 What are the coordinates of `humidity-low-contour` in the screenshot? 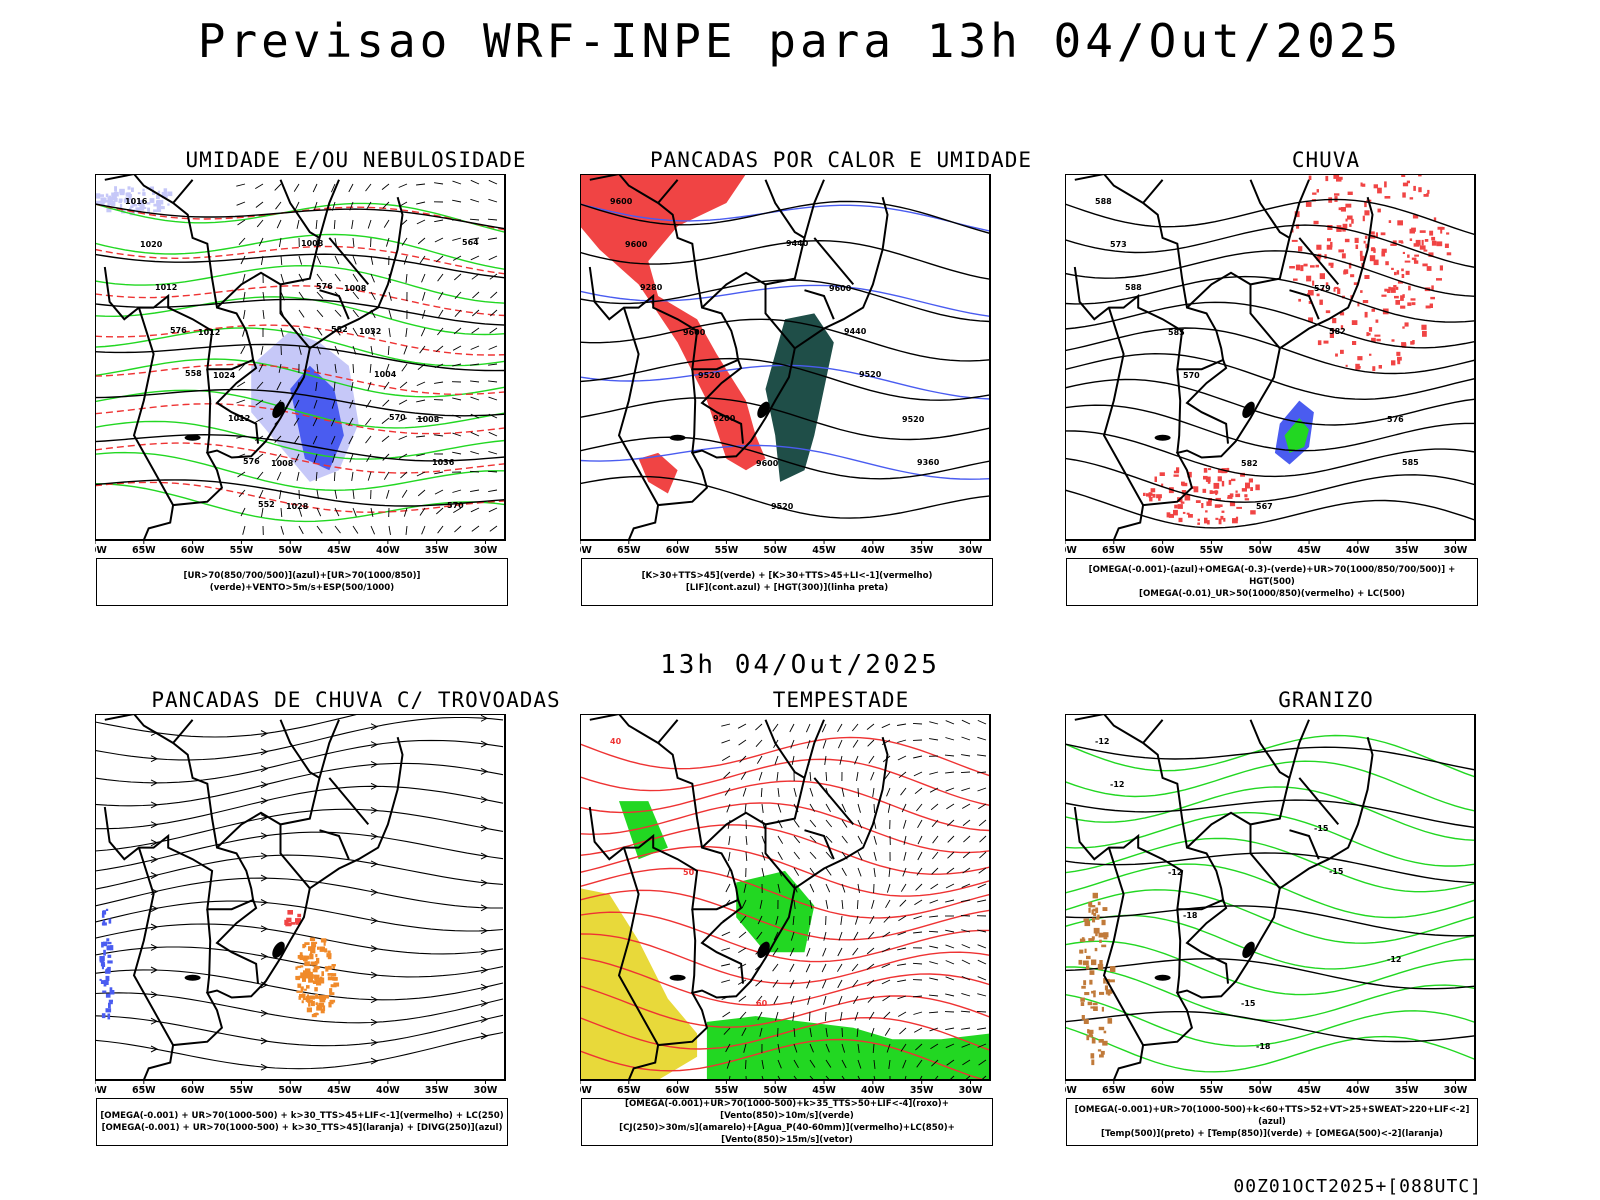 It's located at (300, 409).